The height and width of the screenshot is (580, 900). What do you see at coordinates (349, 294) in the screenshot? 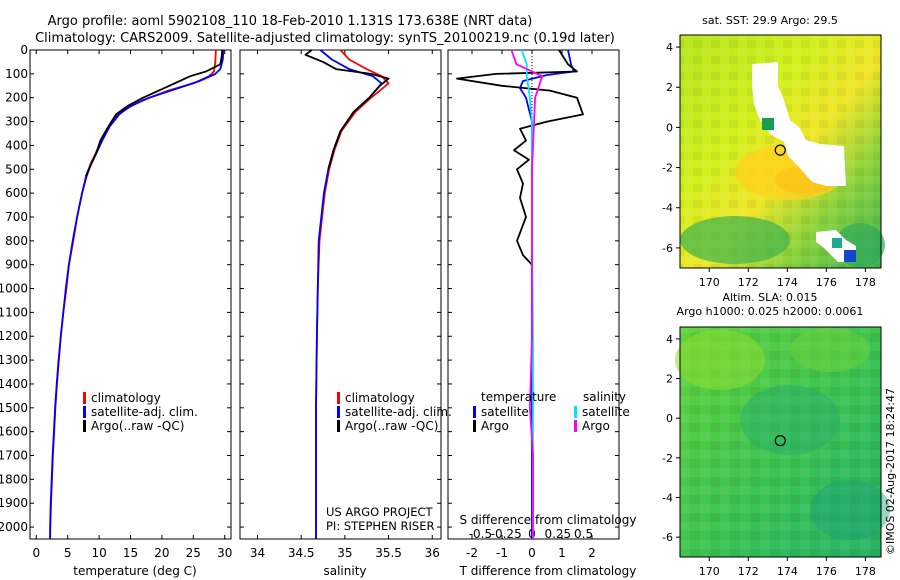
I see `salinity-series-satellite-adj-clim-` at bounding box center [349, 294].